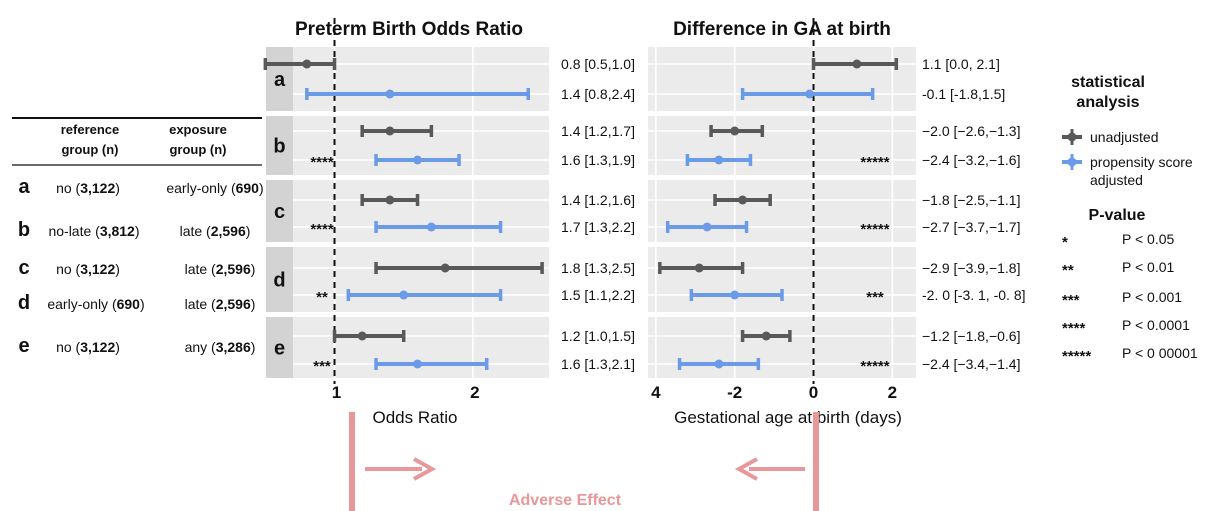  I want to click on legend-label: adjusted, so click(1116, 180).